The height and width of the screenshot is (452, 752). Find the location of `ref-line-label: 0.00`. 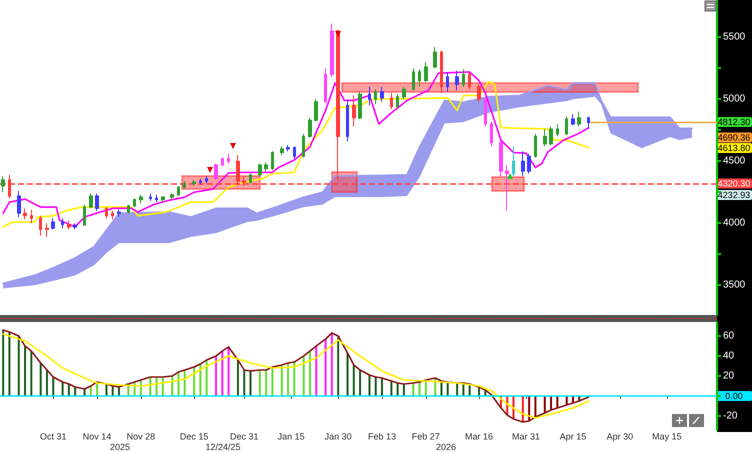

ref-line-label: 0.00 is located at coordinates (734, 396).